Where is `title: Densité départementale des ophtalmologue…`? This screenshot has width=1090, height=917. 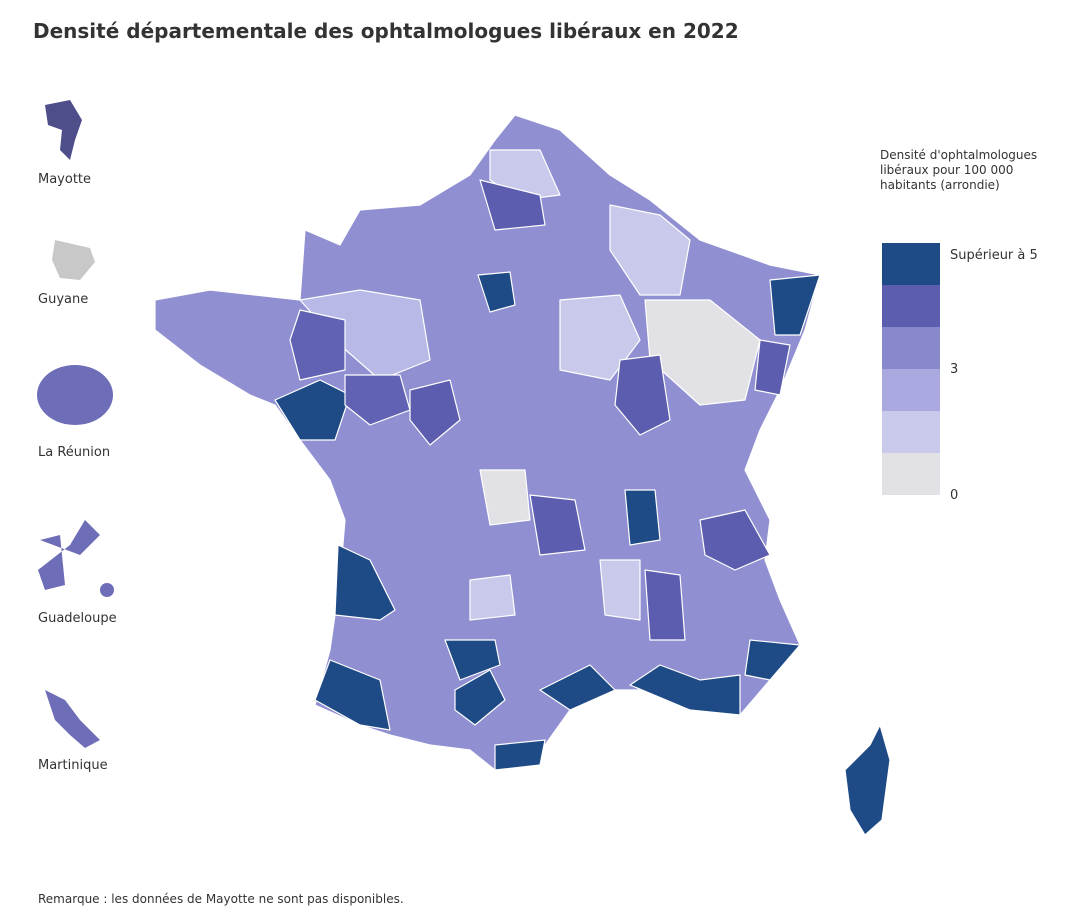
title: Densité départementale des ophtalmologue… is located at coordinates (386, 31).